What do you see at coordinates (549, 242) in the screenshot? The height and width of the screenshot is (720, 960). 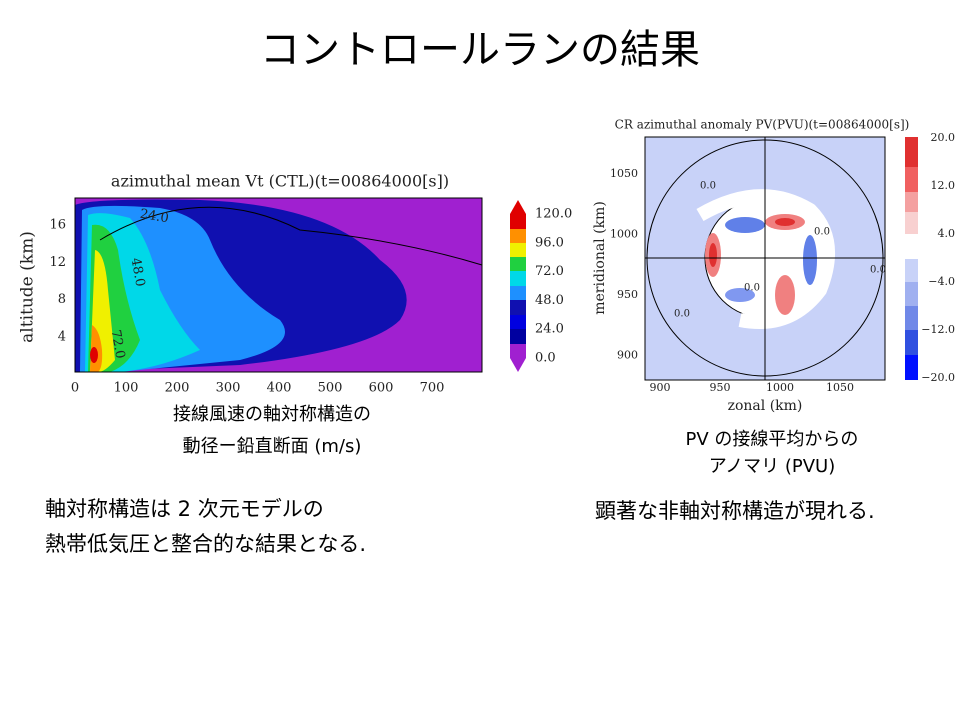 I see `colorbar-label: 96.0` at bounding box center [549, 242].